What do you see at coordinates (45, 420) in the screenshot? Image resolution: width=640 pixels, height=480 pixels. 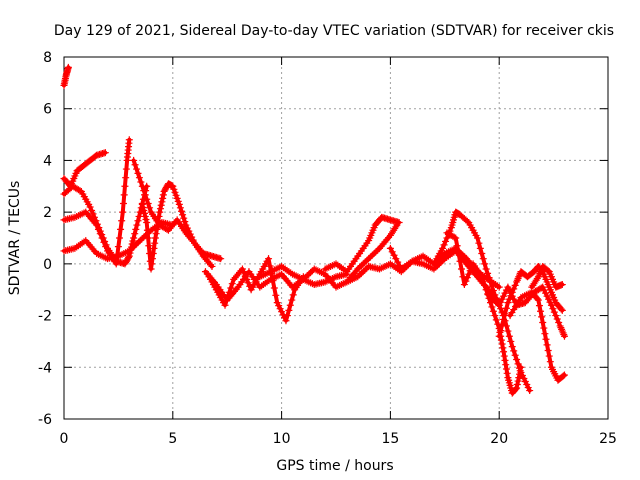 I see `y-tick-label: -6` at bounding box center [45, 420].